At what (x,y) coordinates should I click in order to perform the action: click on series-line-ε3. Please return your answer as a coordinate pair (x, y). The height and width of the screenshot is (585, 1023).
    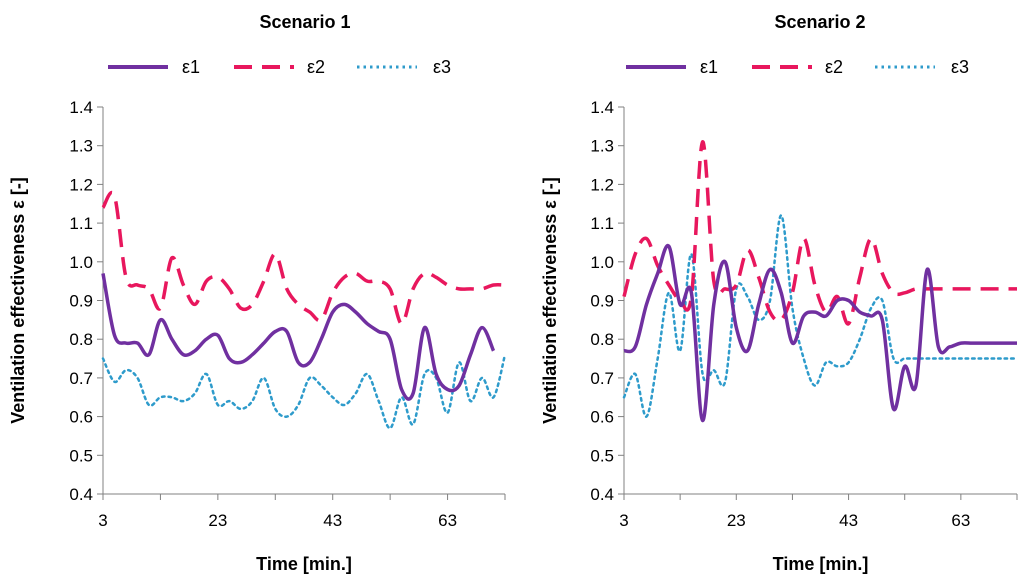
    Looking at the image, I should click on (820, 316).